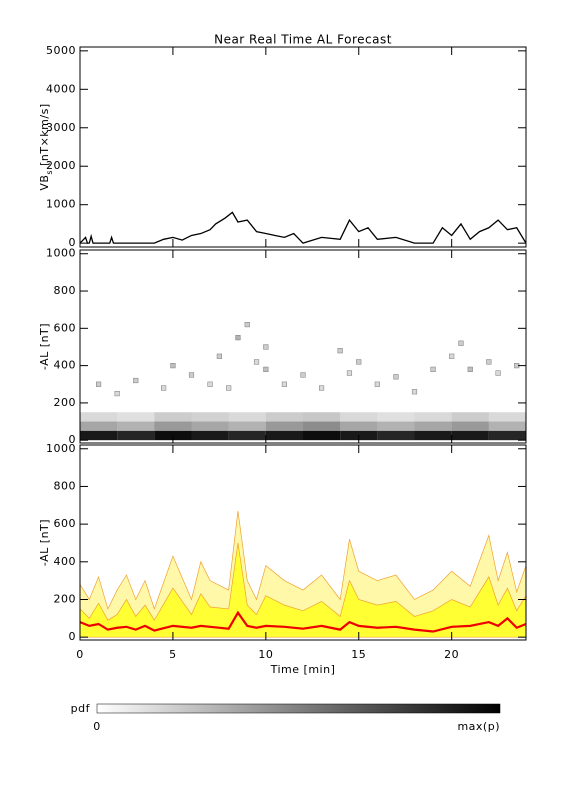 The height and width of the screenshot is (796, 576). What do you see at coordinates (65, 402) in the screenshot?
I see `y-tick-label: 200` at bounding box center [65, 402].